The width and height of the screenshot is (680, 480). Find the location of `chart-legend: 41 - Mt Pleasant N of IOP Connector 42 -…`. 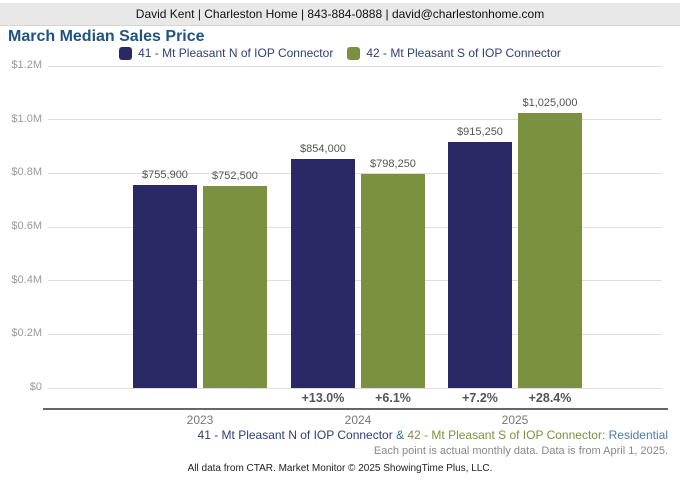

chart-legend: 41 - Mt Pleasant N of IOP Connector 42 -… is located at coordinates (340, 53).